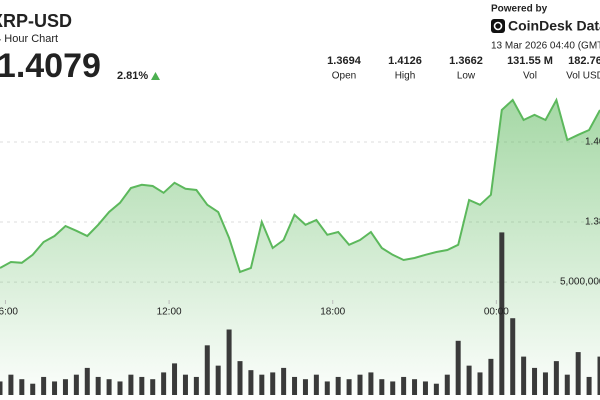  What do you see at coordinates (132, 76) in the screenshot?
I see `change: 2.81%` at bounding box center [132, 76].